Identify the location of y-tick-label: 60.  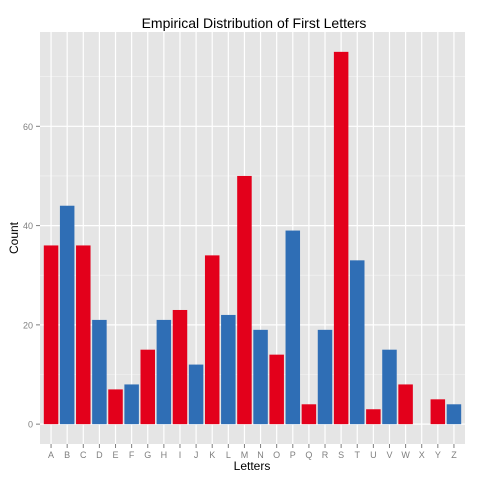
(28, 127).